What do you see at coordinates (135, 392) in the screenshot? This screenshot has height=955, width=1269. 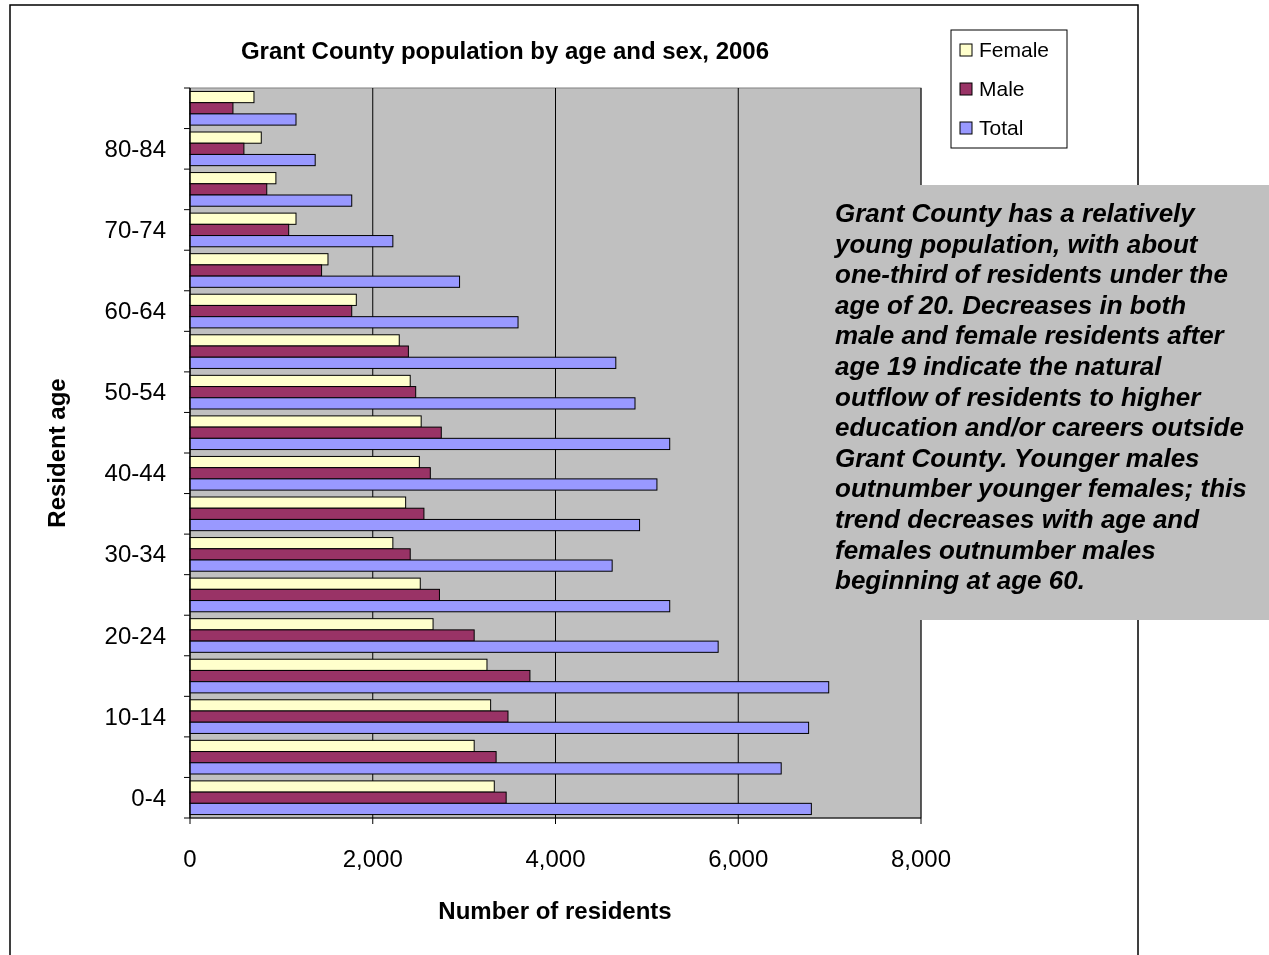 I see `y-tick-label: 50-54` at bounding box center [135, 392].